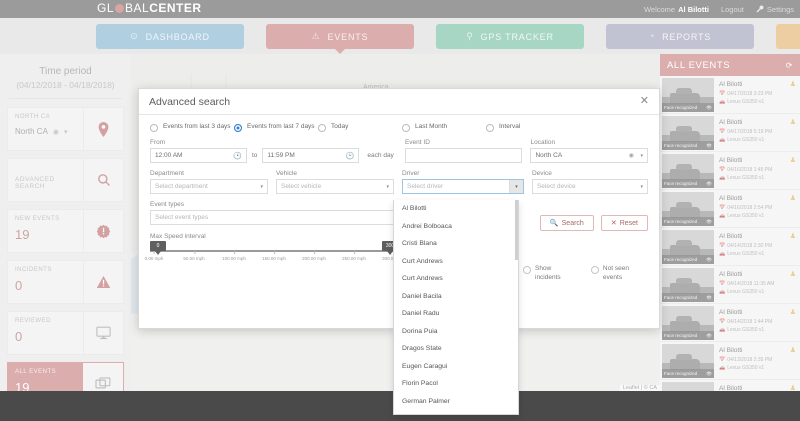 The height and width of the screenshot is (421, 800). Describe the element at coordinates (644, 101) in the screenshot. I see `close-icon: ✕` at that location.